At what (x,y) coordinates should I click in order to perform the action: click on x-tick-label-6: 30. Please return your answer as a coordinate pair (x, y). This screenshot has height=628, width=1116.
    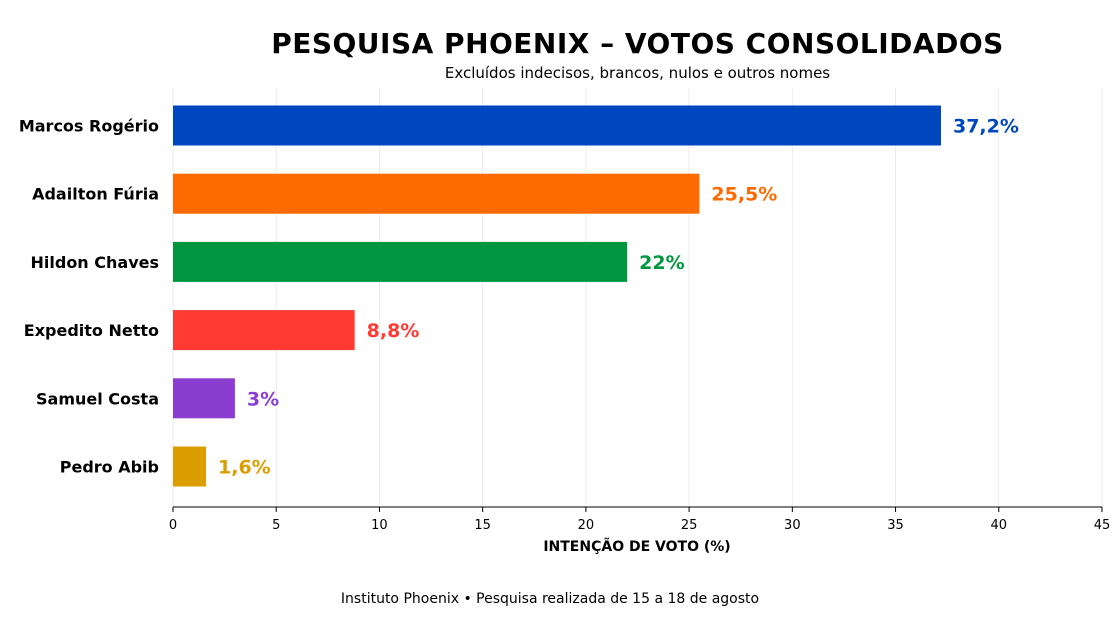
    Looking at the image, I should click on (792, 525).